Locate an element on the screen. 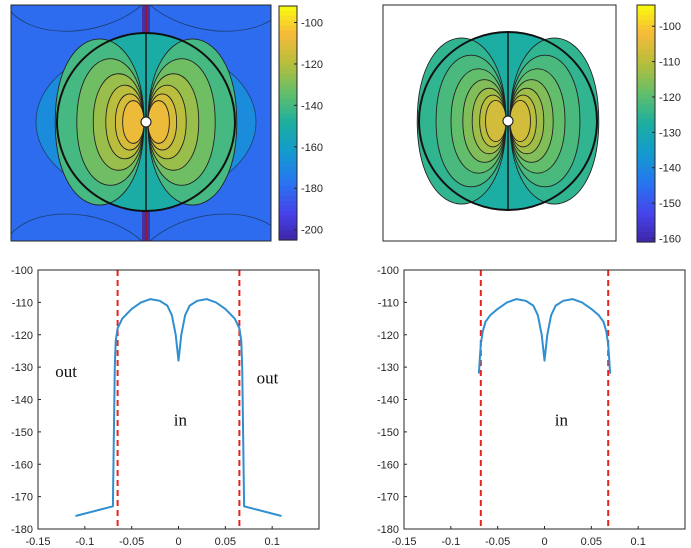 This screenshot has height=548, width=691. colorbar-left-tick-label: -120 is located at coordinates (312, 65).